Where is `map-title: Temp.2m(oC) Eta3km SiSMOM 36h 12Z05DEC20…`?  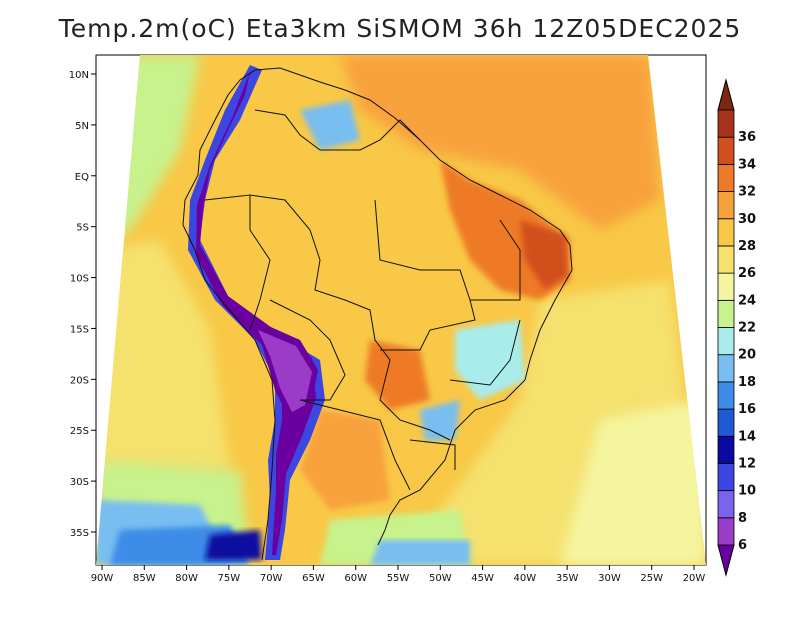 map-title: Temp.2m(oC) Eta3km SiSMOM 36h 12Z05DEC20… is located at coordinates (400, 28).